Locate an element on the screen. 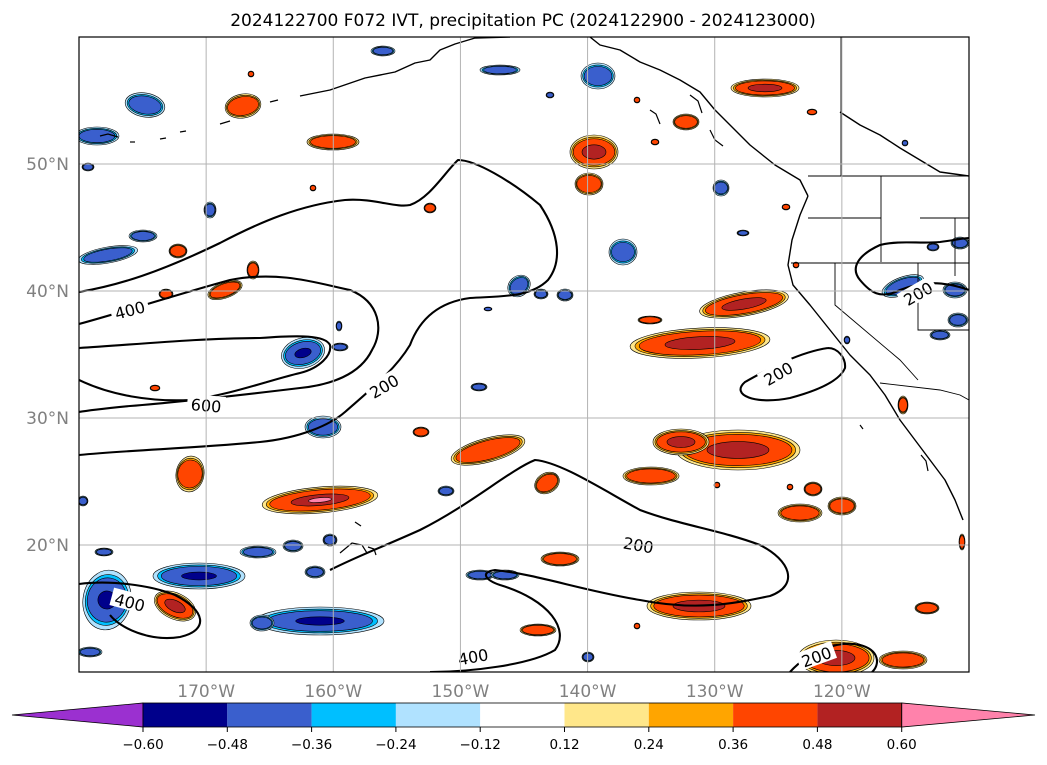 The width and height of the screenshot is (1047, 765). lon-tick-label: 170°W is located at coordinates (206, 692).